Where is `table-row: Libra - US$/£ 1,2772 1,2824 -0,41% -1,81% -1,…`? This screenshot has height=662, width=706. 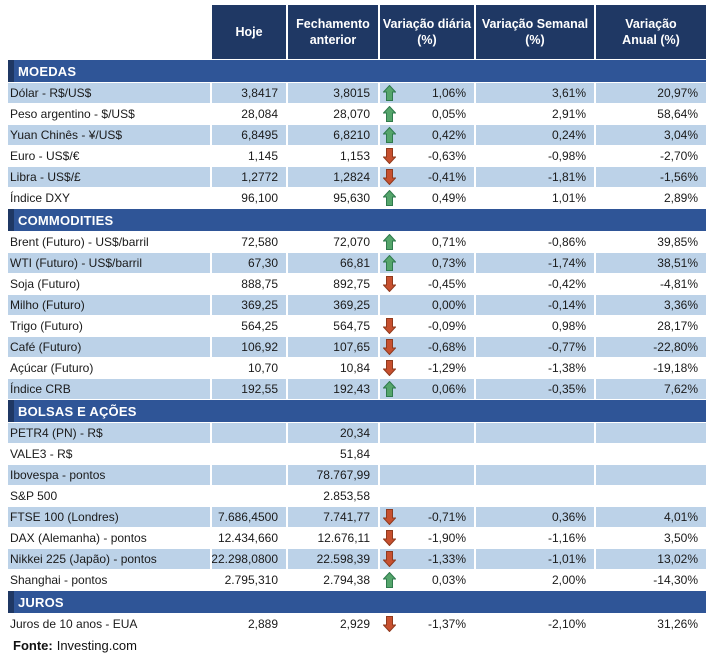
table-row: Libra - US$/£ 1,2772 1,2824 -0,41% -1,81% -1,… is located at coordinates (357, 177).